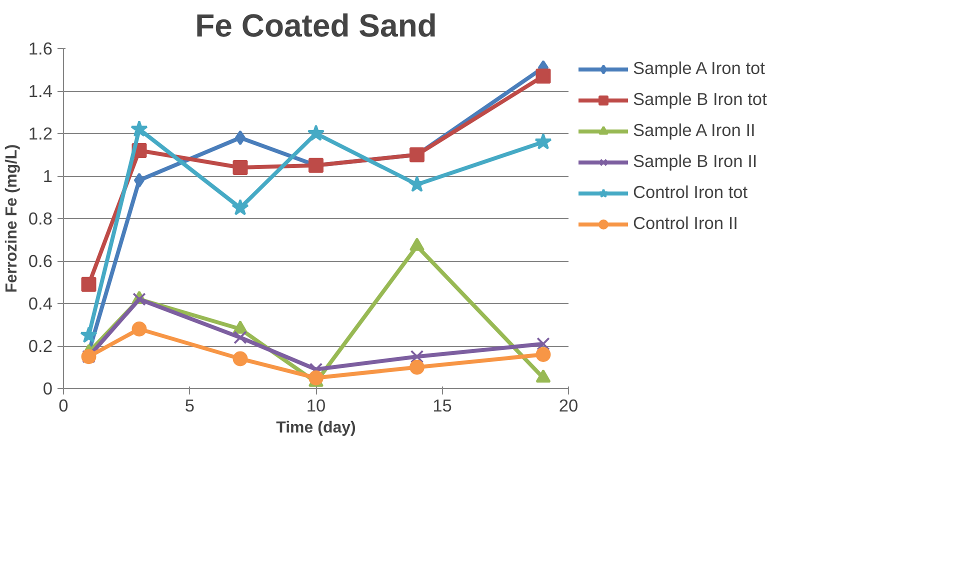 The image size is (958, 580). Describe the element at coordinates (40, 304) in the screenshot. I see `y-tick-label: 0.4` at that location.